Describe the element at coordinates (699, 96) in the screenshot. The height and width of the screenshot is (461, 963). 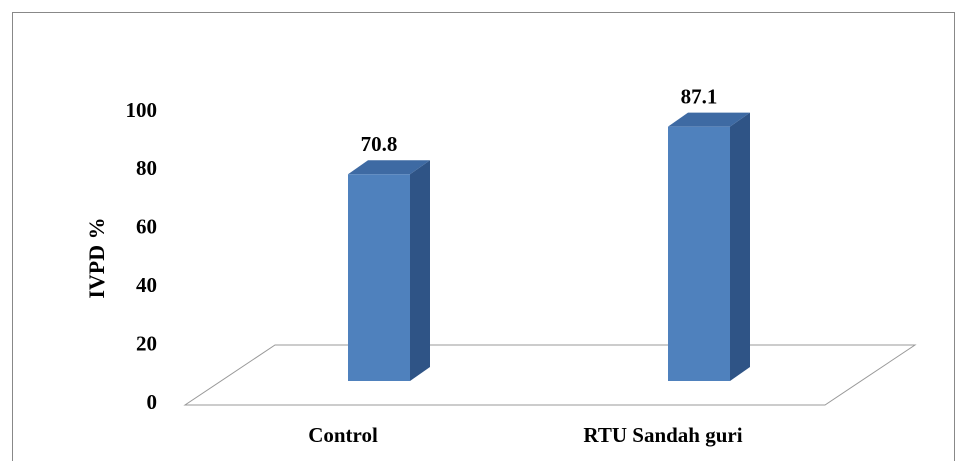
I see `value-label: 87.1` at that location.